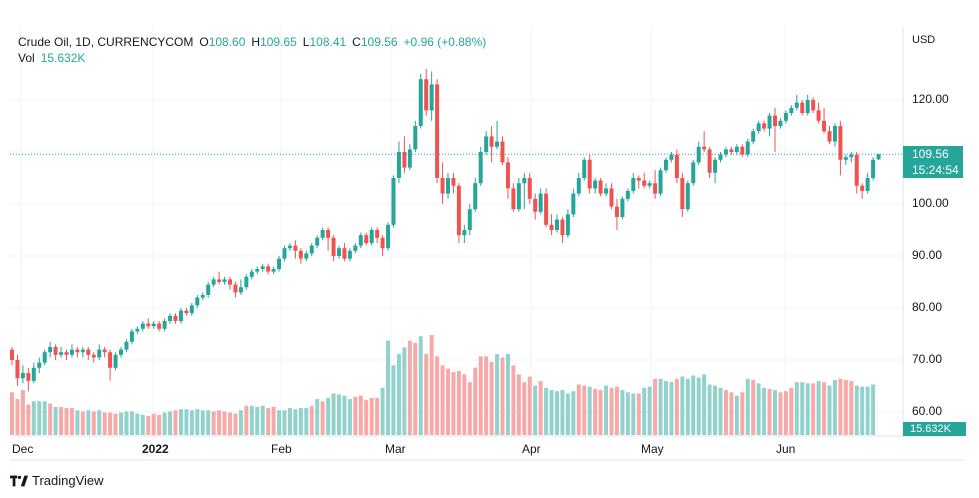 The height and width of the screenshot is (498, 979). What do you see at coordinates (927, 359) in the screenshot?
I see `price-tick-label: 70.00` at bounding box center [927, 359].